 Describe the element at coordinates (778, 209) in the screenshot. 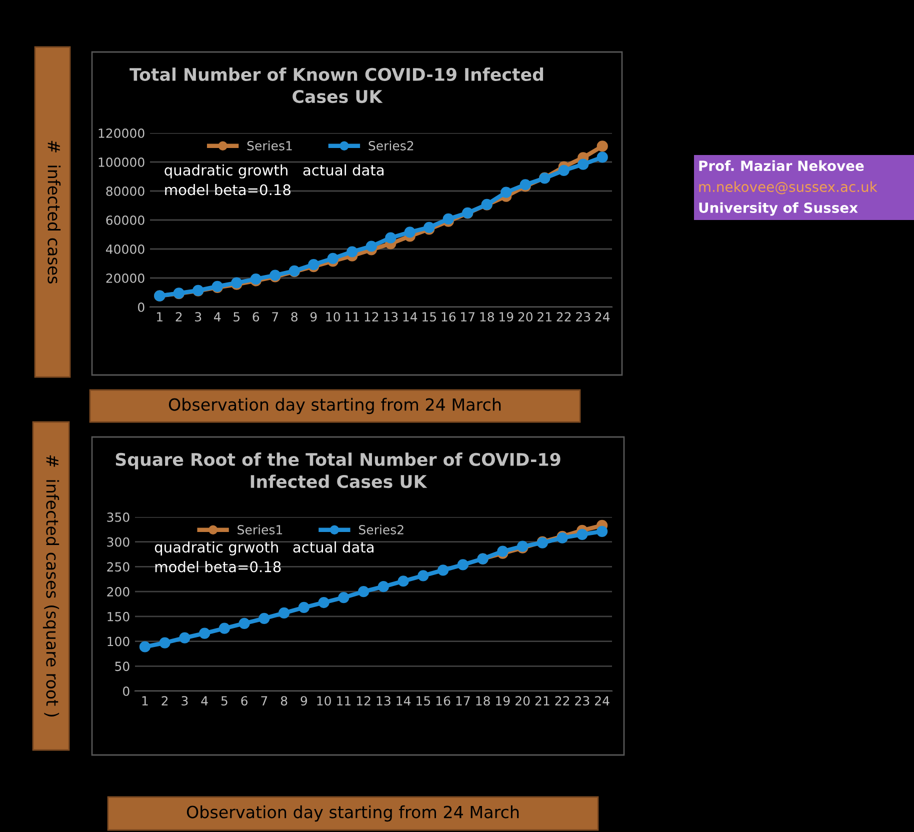

I see `text: University of Sussex` at that location.